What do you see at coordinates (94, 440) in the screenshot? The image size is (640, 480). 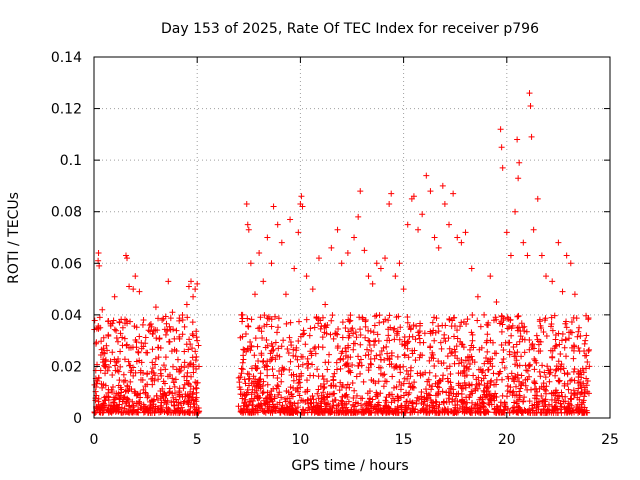 I see `x-tick-label: 0` at bounding box center [94, 440].